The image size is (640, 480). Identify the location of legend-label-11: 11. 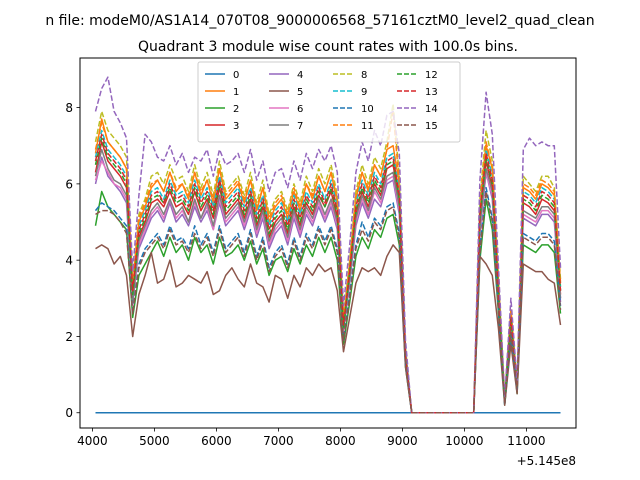
(367, 126).